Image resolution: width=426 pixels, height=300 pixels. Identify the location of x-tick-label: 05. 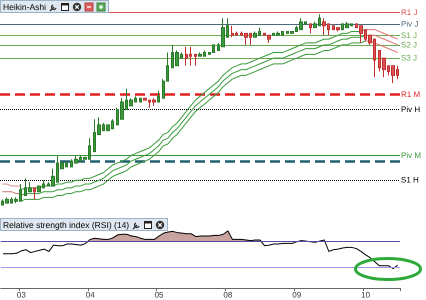
(159, 295).